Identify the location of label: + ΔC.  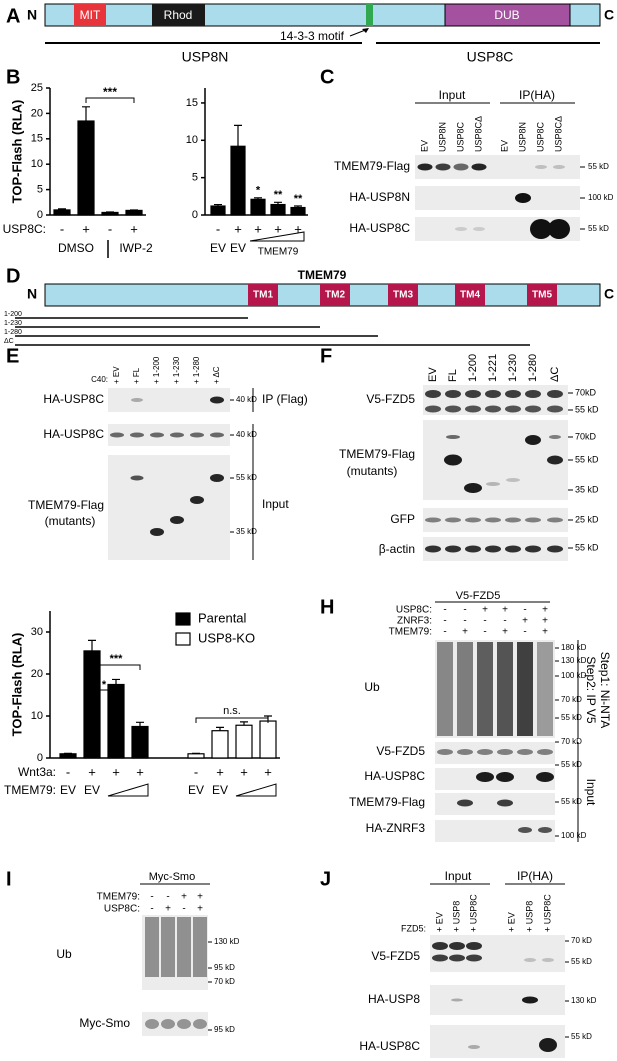
(216, 375).